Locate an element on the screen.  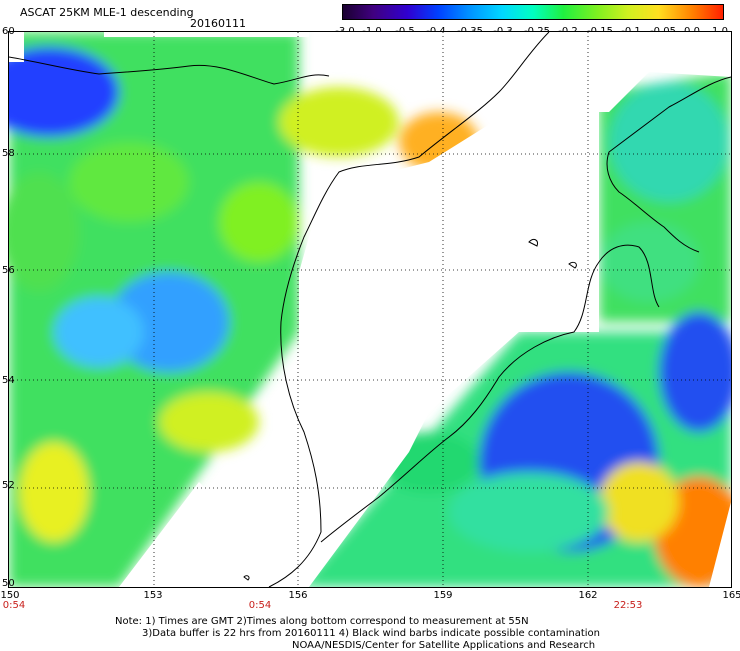
lon-label-156: 156 is located at coordinates (298, 595).